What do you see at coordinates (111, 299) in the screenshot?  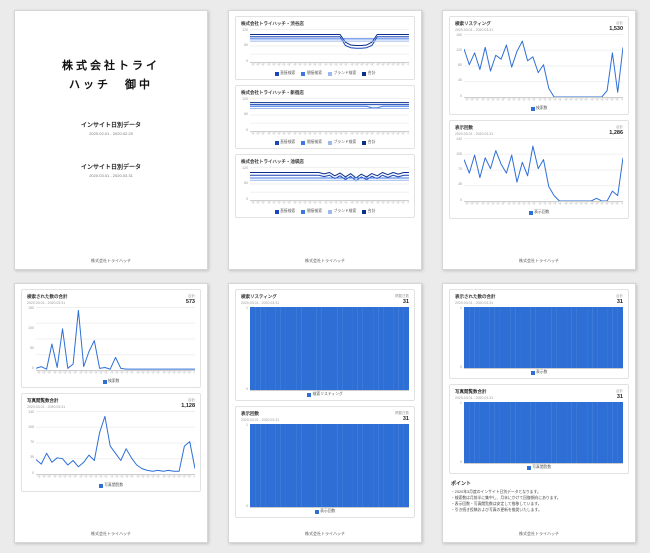 I see `chart-header: 検索された数の合計 2020.03.01 - 2020.03.31 合計 573` at bounding box center [111, 299].